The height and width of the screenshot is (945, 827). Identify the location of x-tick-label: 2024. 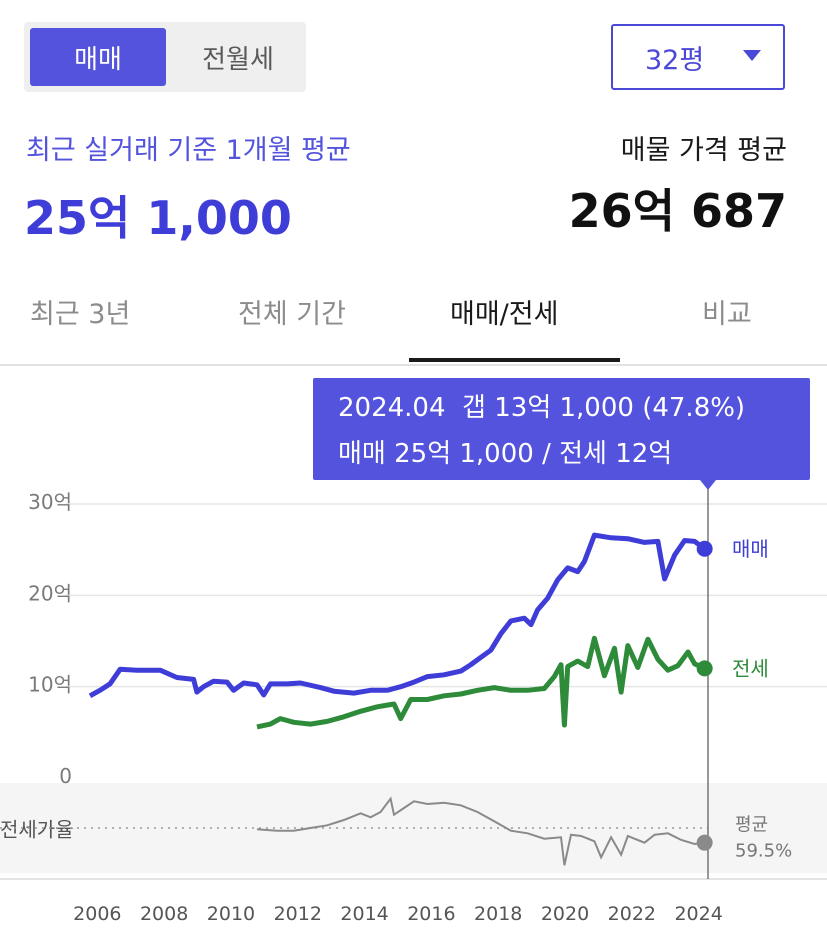
(698, 914).